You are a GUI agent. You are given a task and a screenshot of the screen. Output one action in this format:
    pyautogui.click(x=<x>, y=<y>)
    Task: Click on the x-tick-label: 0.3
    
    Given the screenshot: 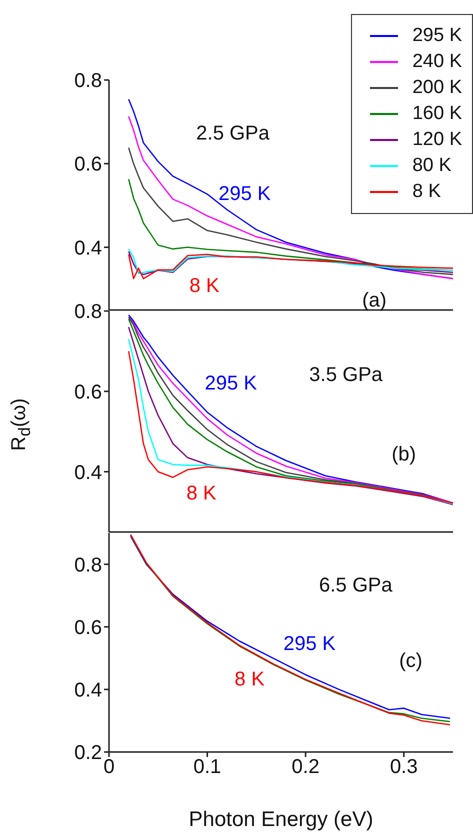 What is the action you would take?
    pyautogui.click(x=404, y=767)
    